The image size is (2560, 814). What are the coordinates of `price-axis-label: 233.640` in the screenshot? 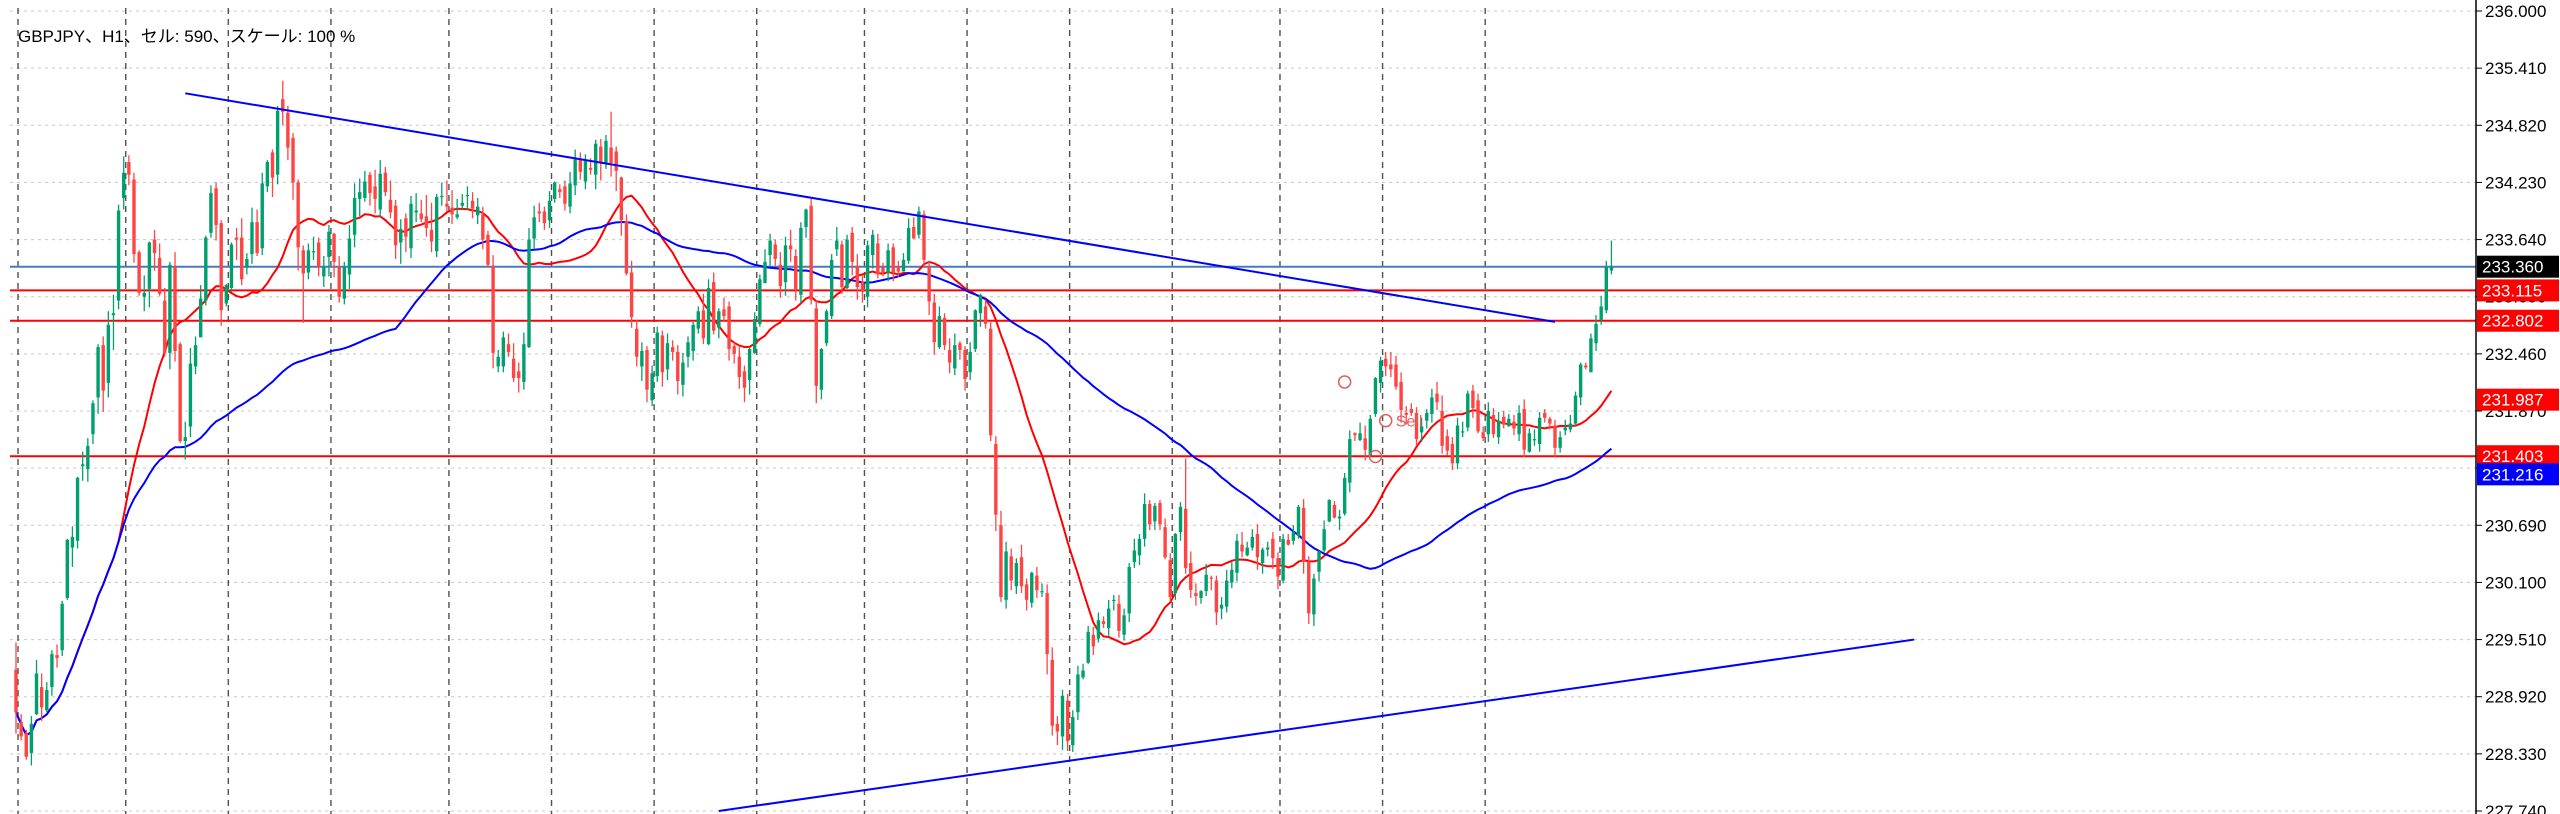 It's located at (2515, 240).